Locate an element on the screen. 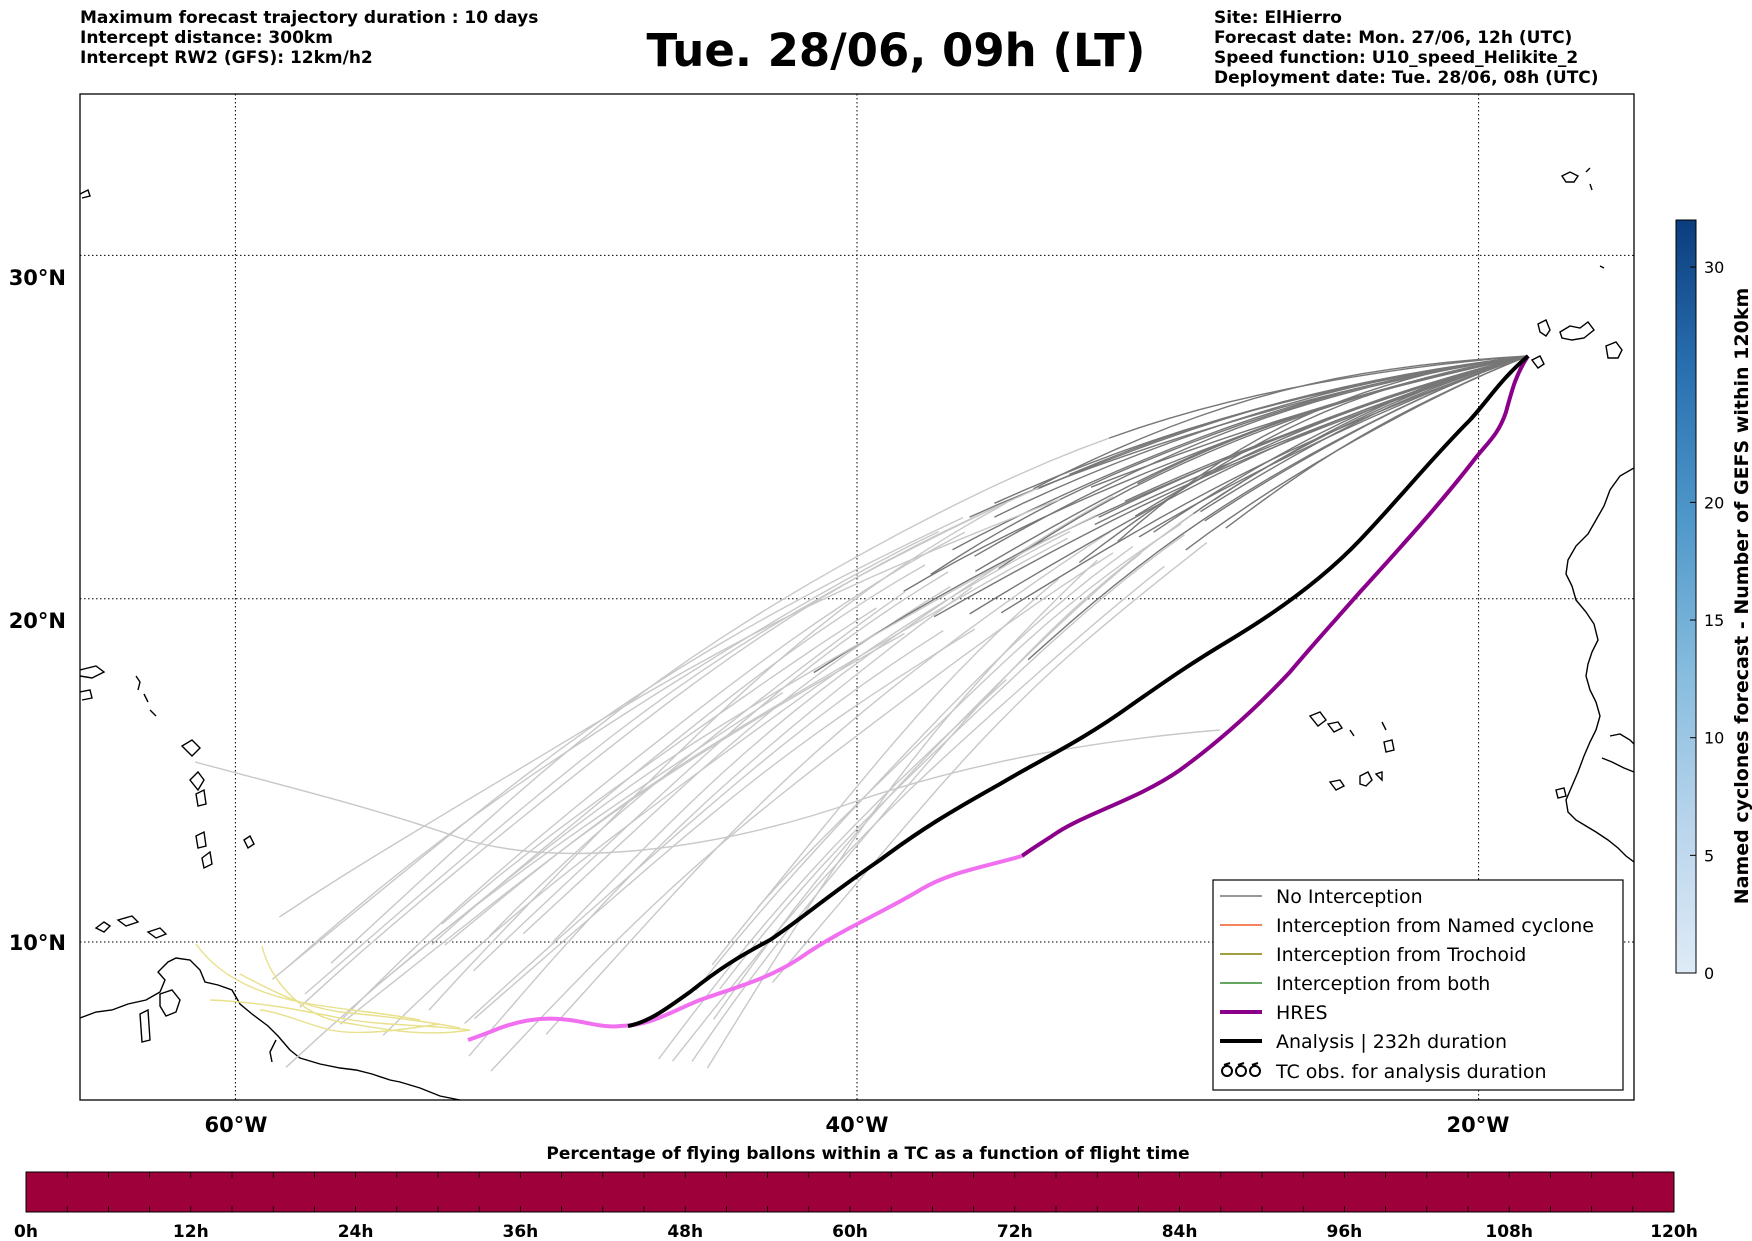  colorbar-tick-label: 120h is located at coordinates (1674, 1231).